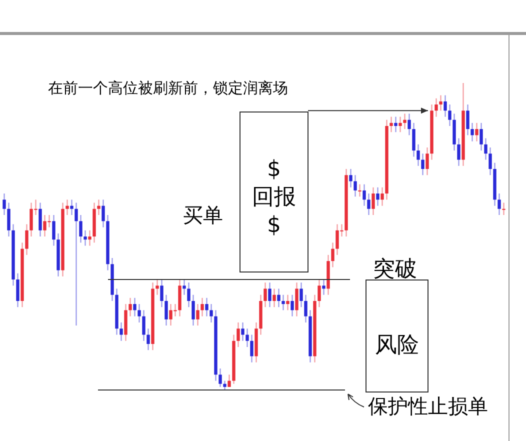 This screenshot has width=526, height=441. Describe the element at coordinates (395, 269) in the screenshot. I see `annotation: 突破` at that location.